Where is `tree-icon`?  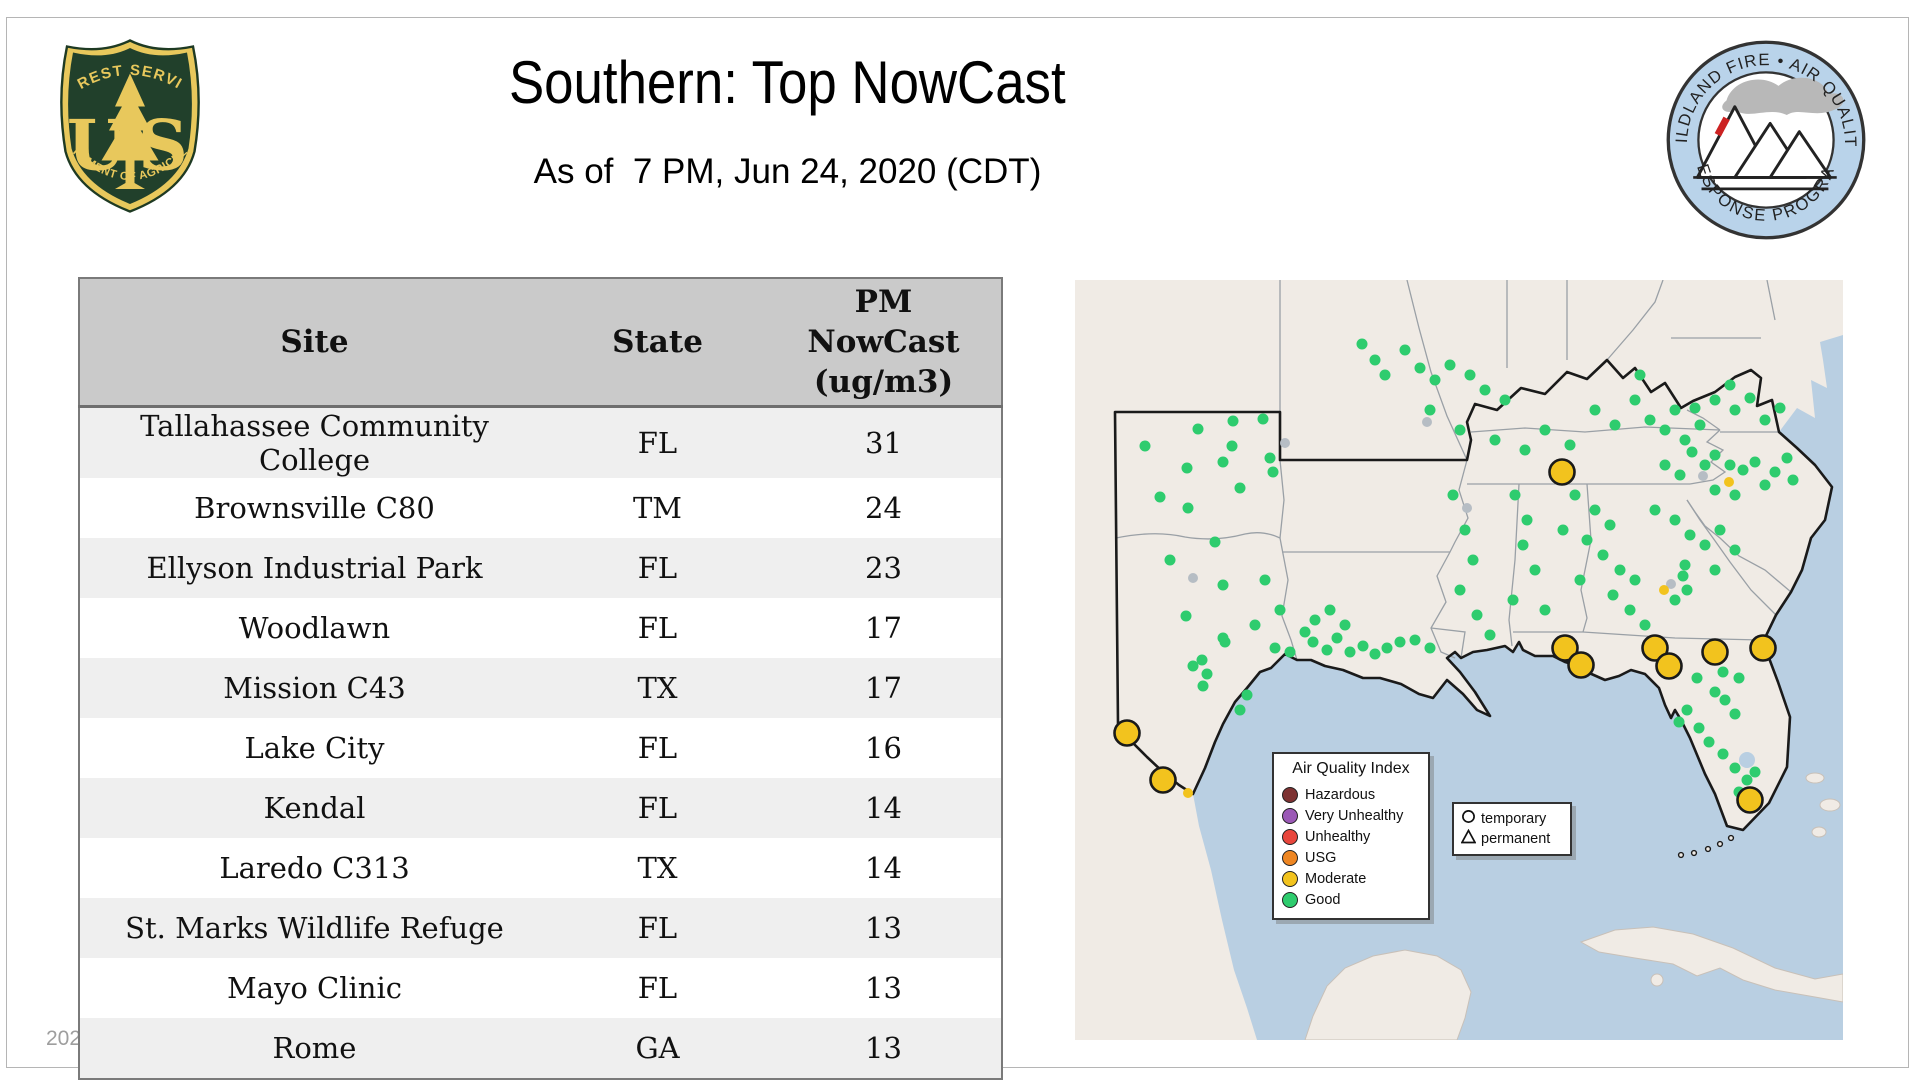
tree-icon is located at coordinates (130, 131).